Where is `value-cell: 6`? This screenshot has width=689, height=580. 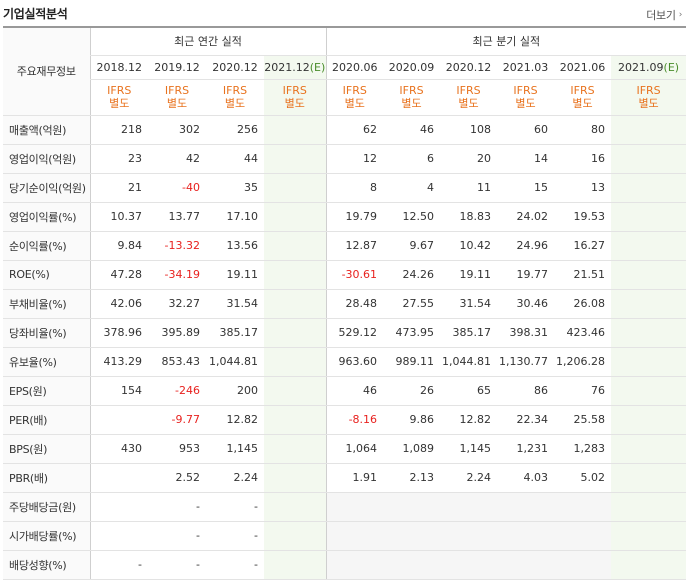 value-cell: 6 is located at coordinates (412, 159).